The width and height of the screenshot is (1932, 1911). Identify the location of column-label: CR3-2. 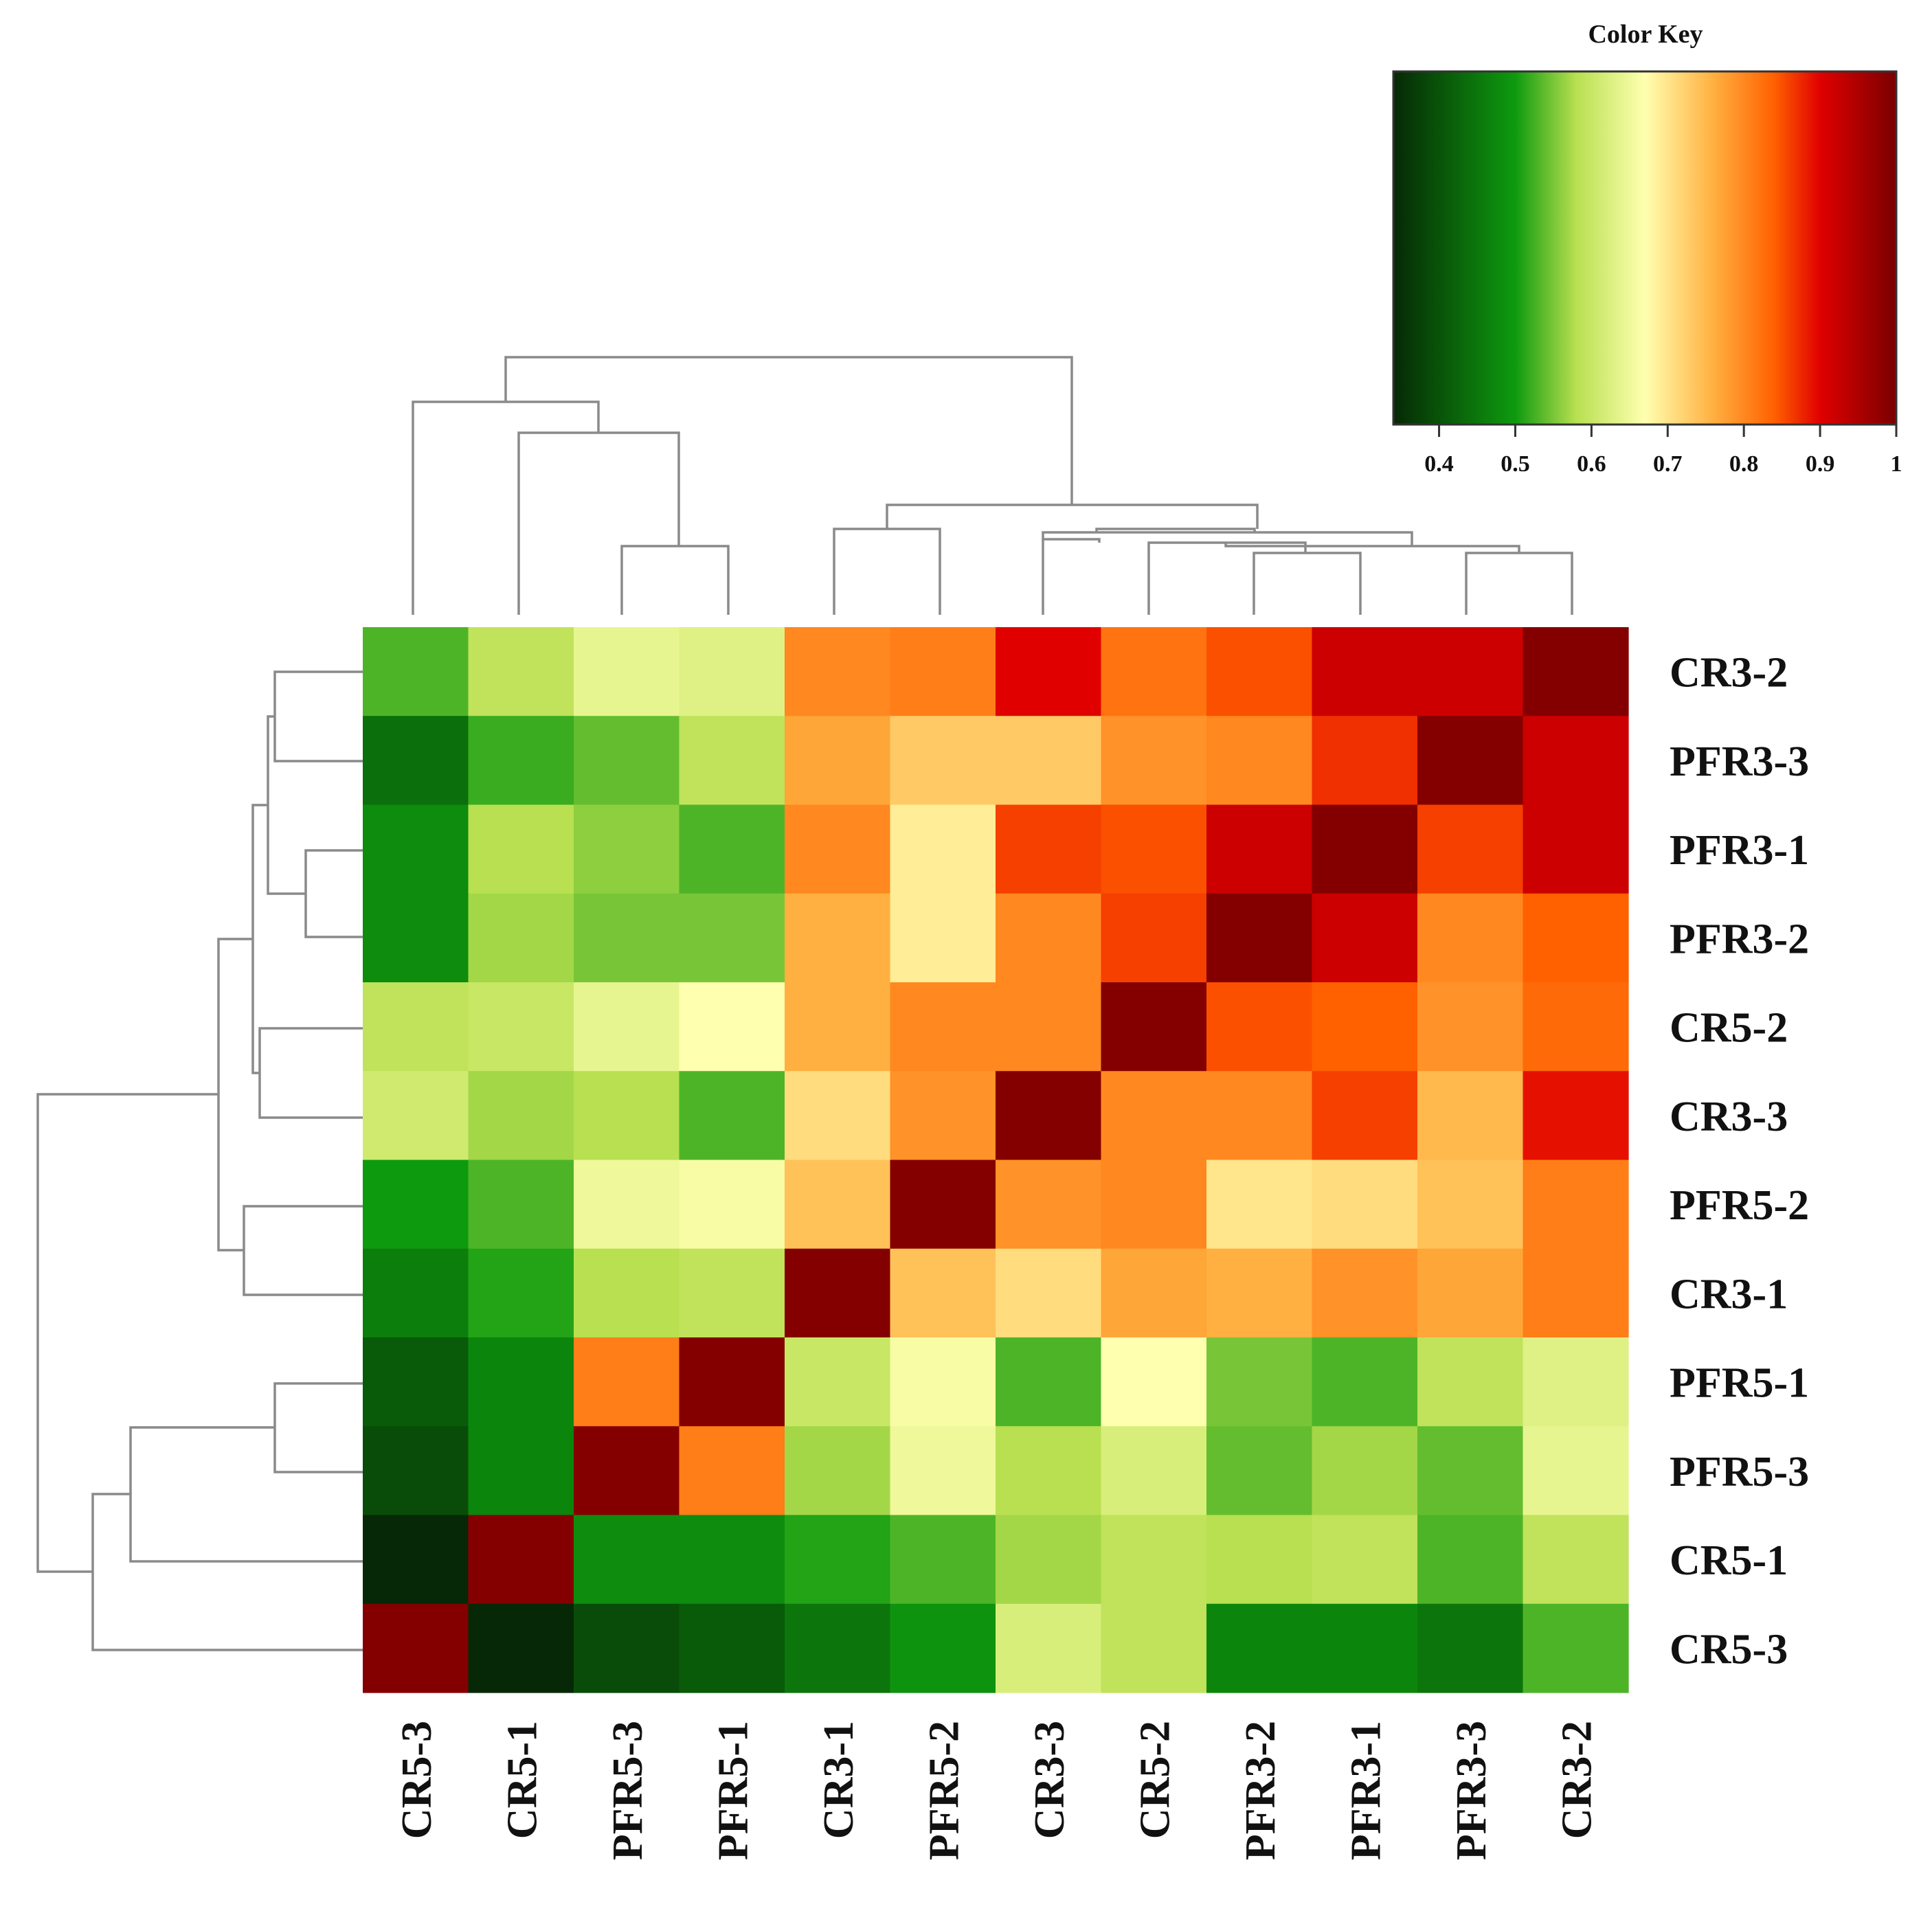
(1576, 1780).